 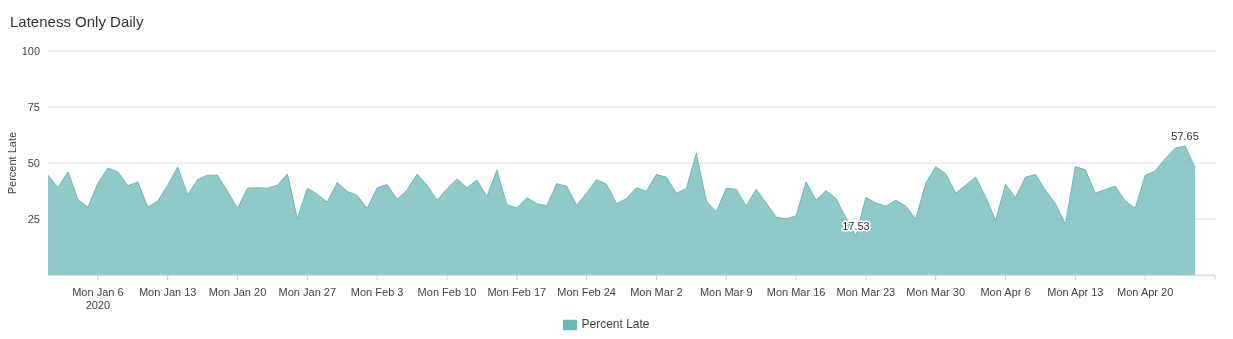 What do you see at coordinates (377, 292) in the screenshot?
I see `x-tick-label: Mon Feb 3` at bounding box center [377, 292].